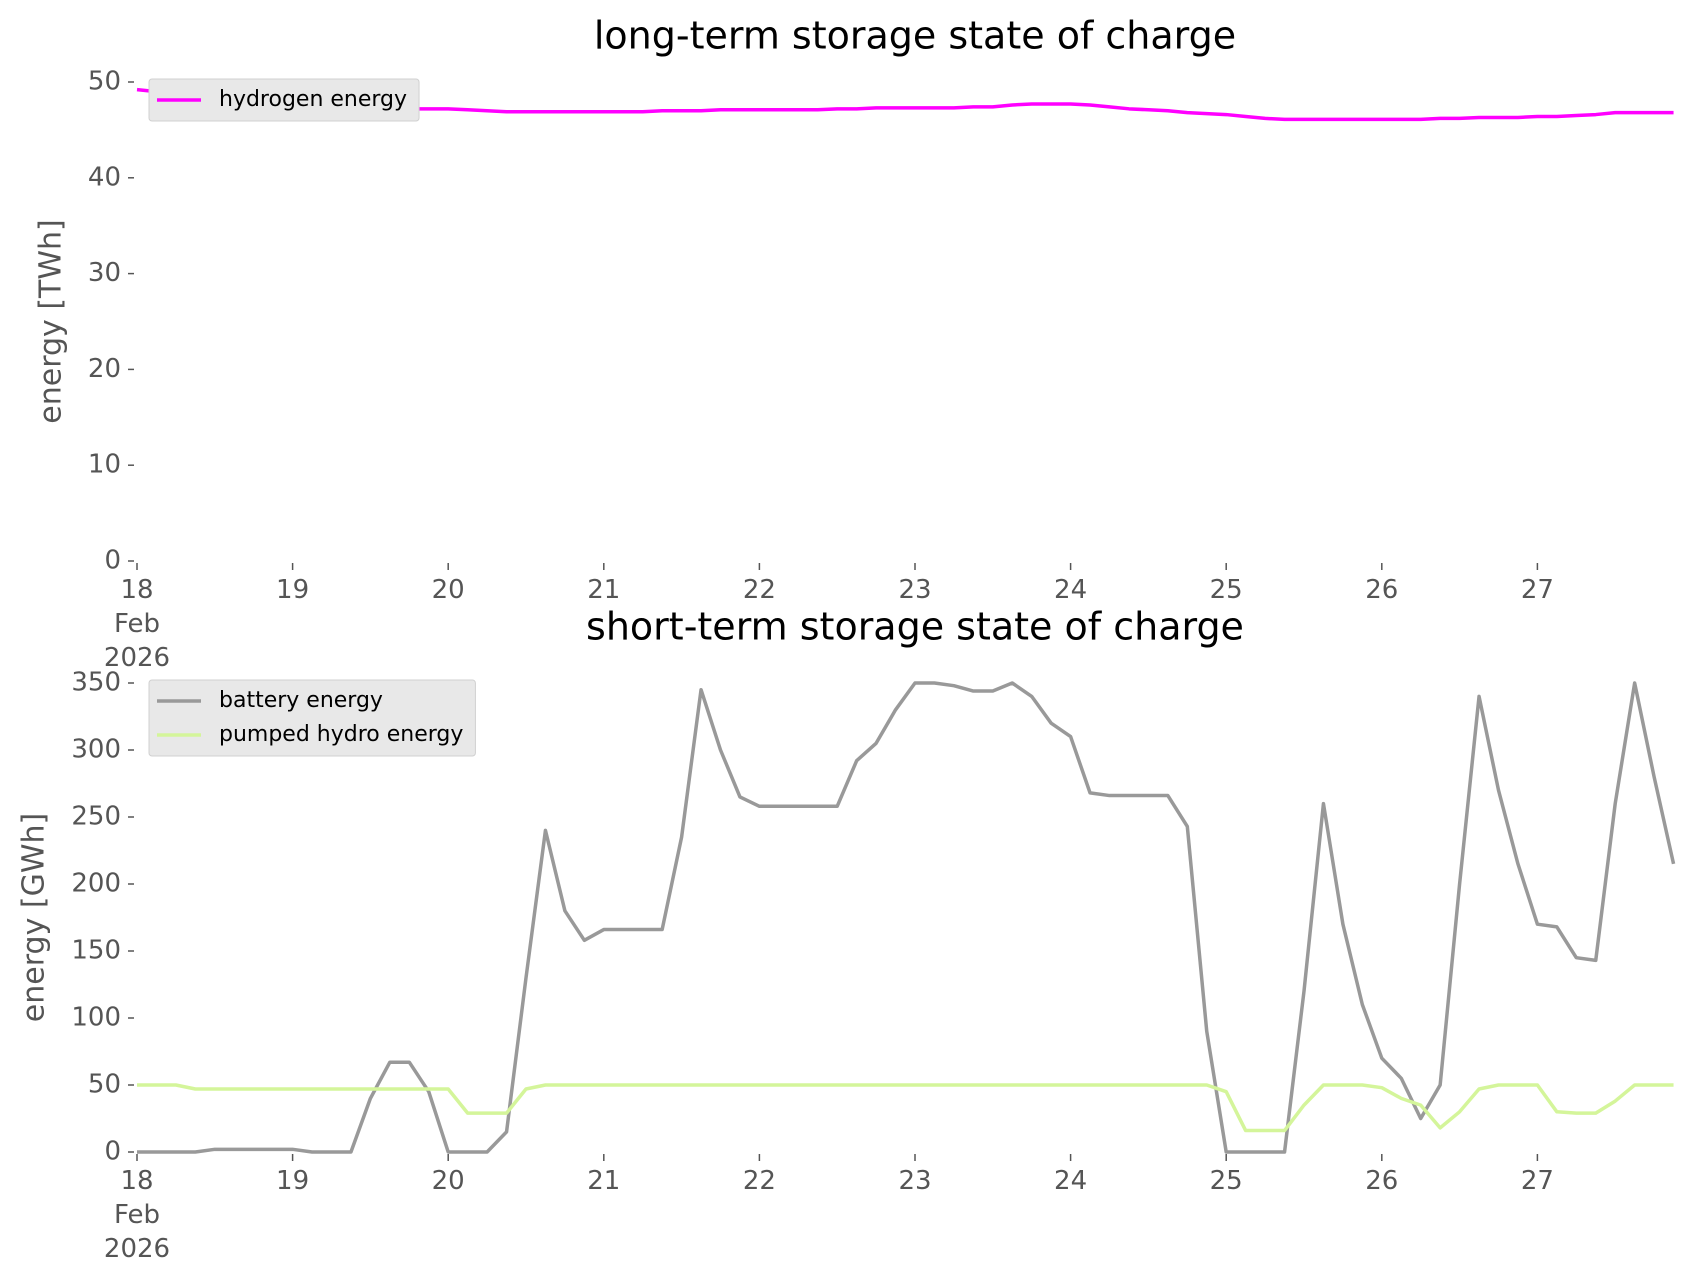 Image resolution: width=1706 pixels, height=1277 pixels. Describe the element at coordinates (96, 1018) in the screenshot. I see `y-tick-label: 100` at that location.